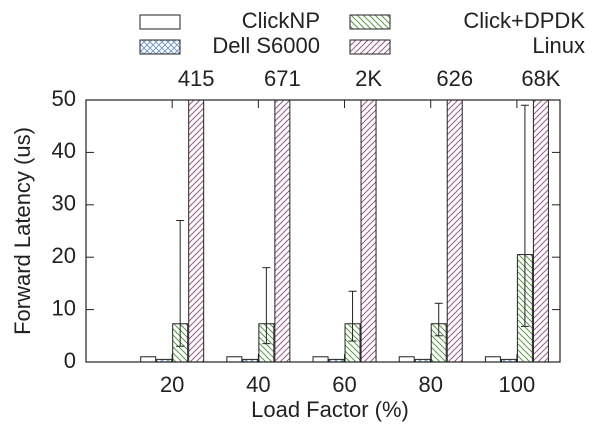  I want to click on legend-label: ClickNP, so click(281, 20).